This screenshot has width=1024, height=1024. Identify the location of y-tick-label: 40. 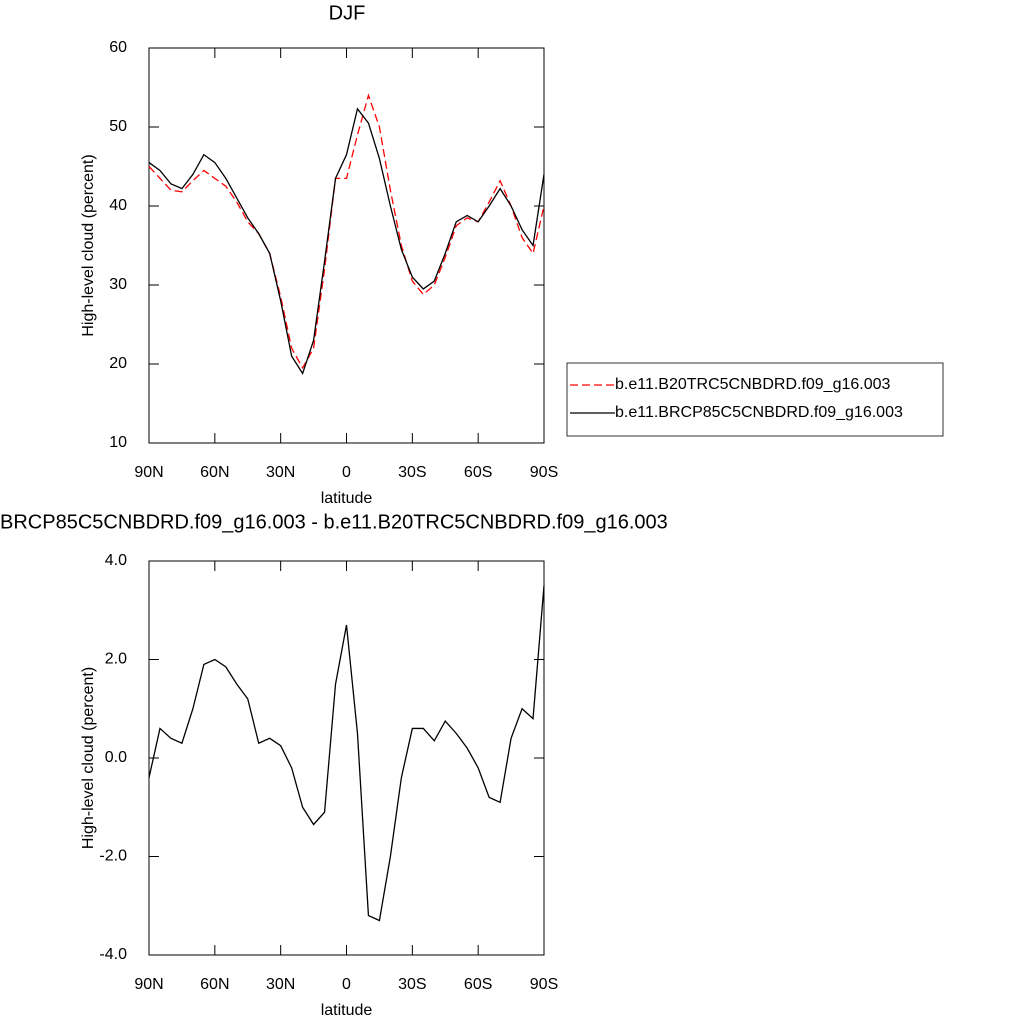
(118, 205).